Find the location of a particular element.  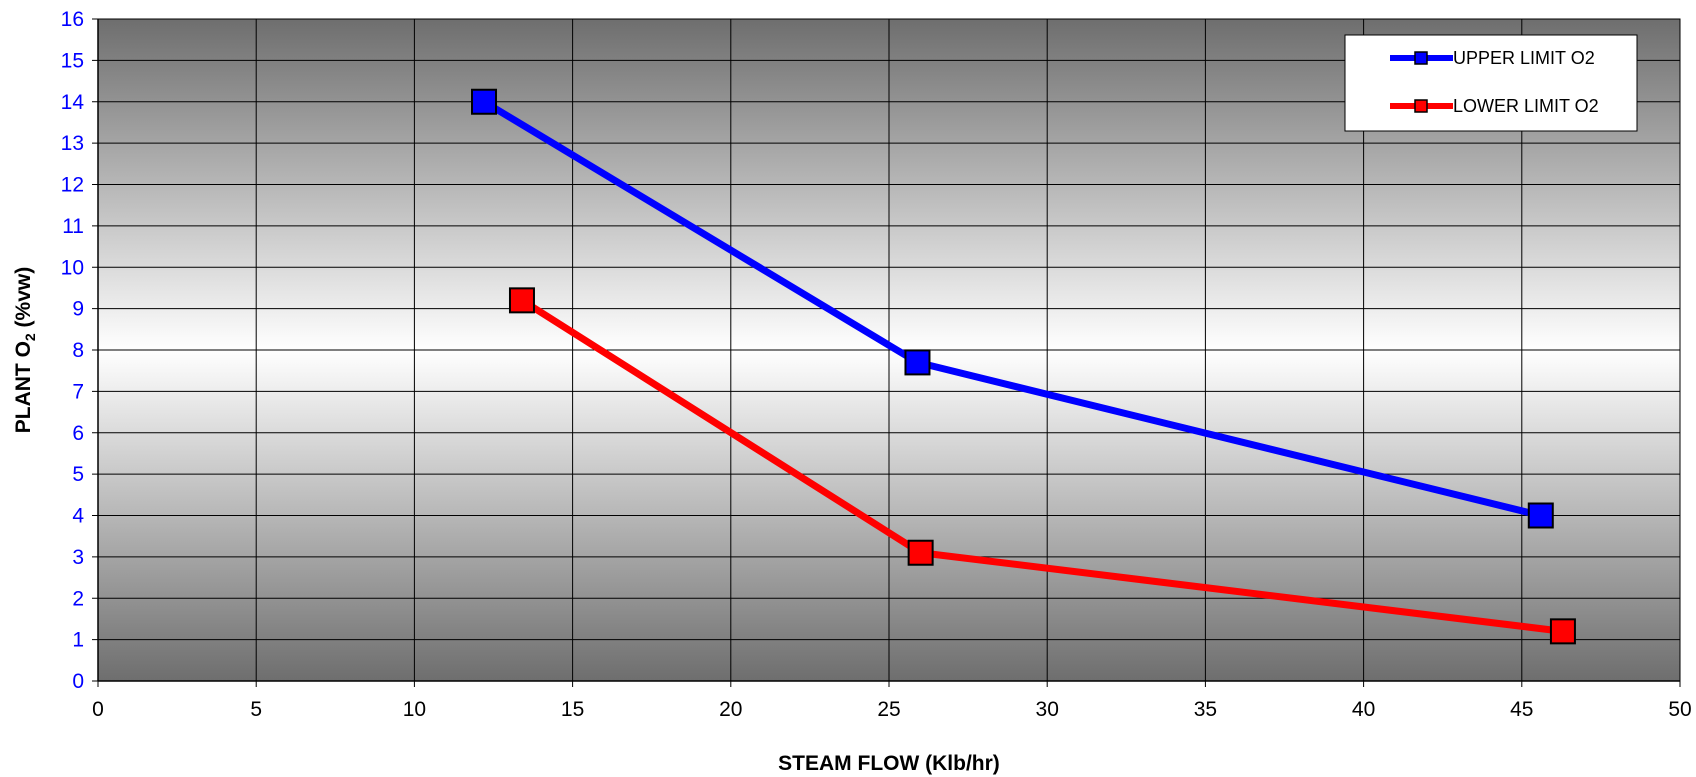

legend-marker-upper is located at coordinates (1421, 58).